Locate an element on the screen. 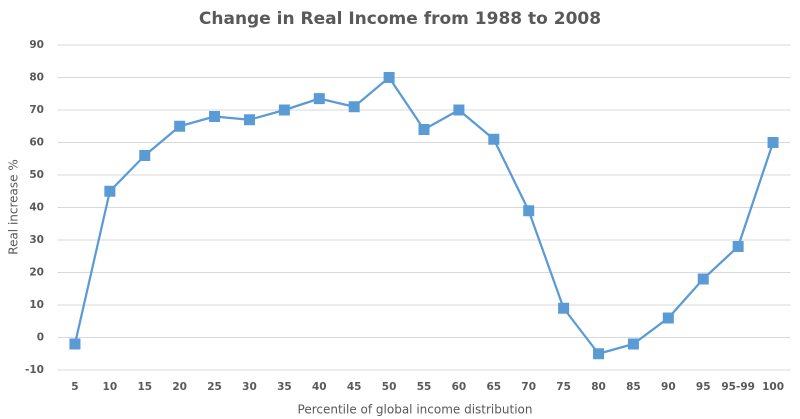 This screenshot has width=800, height=419. x-tick-label: 80 is located at coordinates (598, 387).